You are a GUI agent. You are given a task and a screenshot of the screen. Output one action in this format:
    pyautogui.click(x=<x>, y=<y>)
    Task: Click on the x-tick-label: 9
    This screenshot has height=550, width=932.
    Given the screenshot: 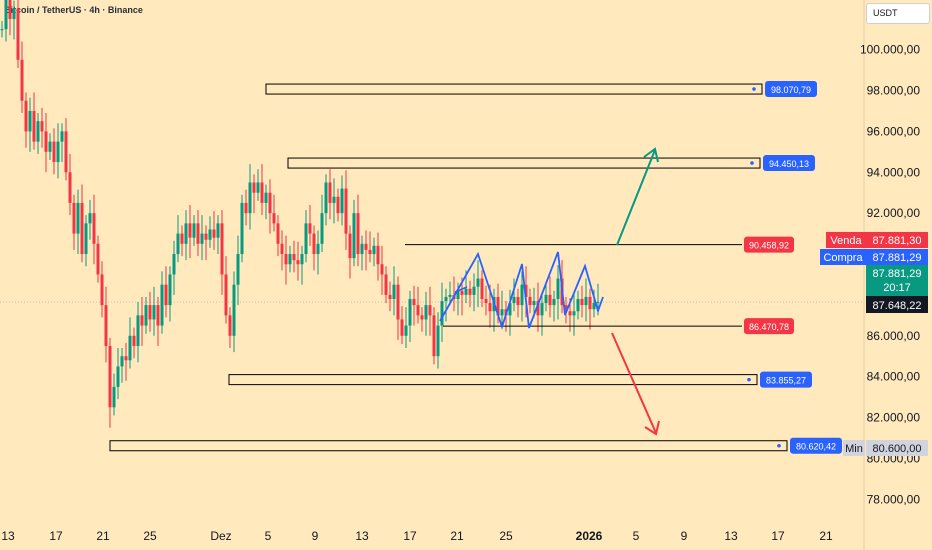 What is the action you would take?
    pyautogui.click(x=684, y=536)
    